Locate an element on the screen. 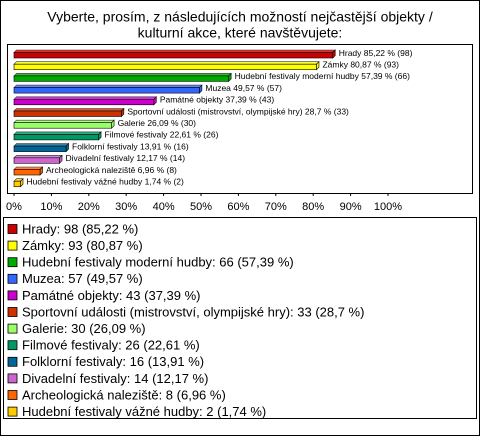 Image resolution: width=480 pixels, height=441 pixels. legend-label: Filmové festivaly: 26 (22,61 %) is located at coordinates (111, 345).